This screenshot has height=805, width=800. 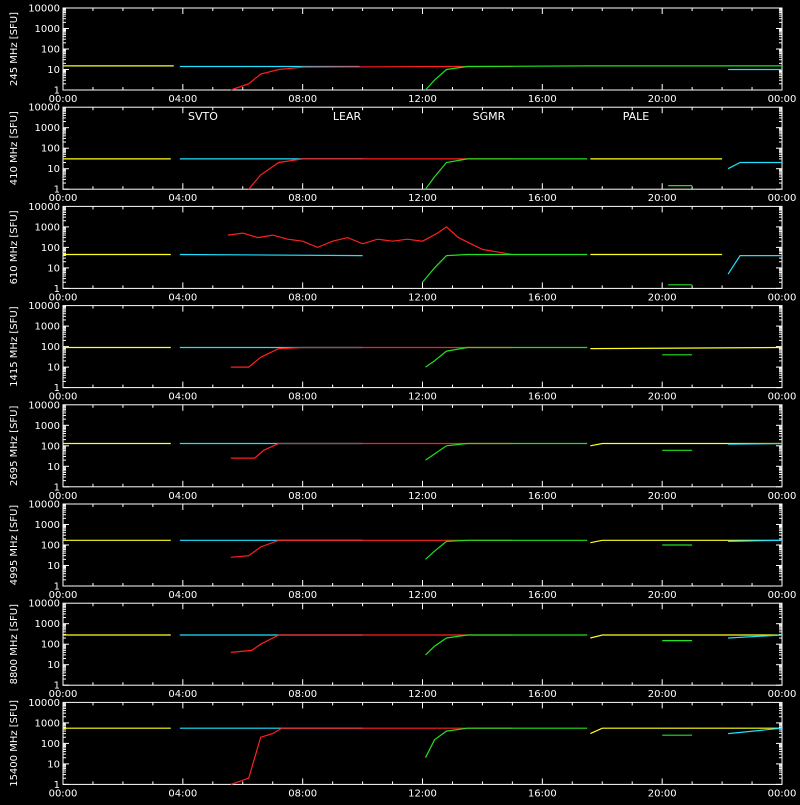 What do you see at coordinates (14, 445) in the screenshot?
I see `y-axis-label: 2695 MHz [SFU]` at bounding box center [14, 445].